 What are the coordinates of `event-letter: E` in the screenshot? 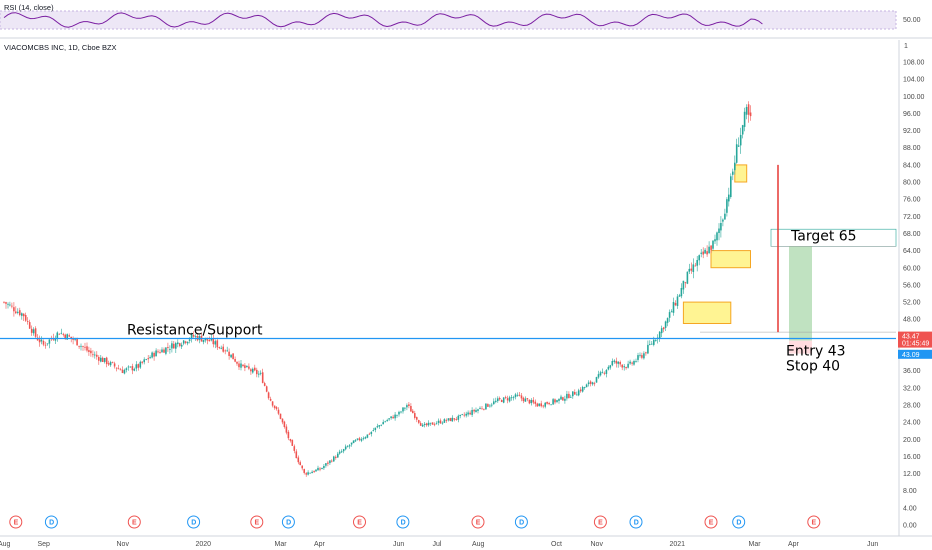 It's located at (134, 523).